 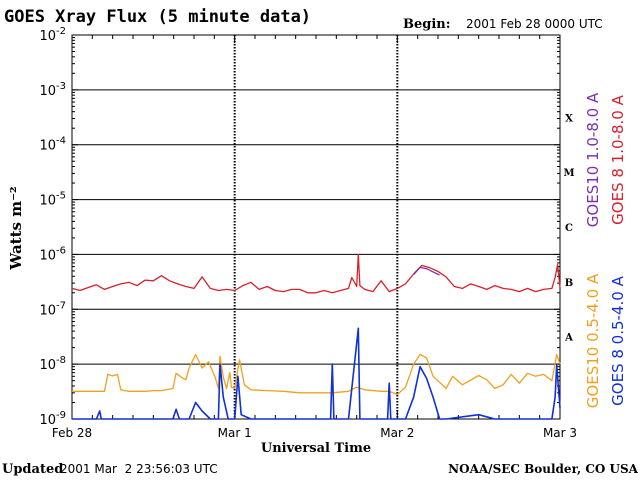 What do you see at coordinates (560, 433) in the screenshot?
I see `x-tick-label: Mar 3` at bounding box center [560, 433].